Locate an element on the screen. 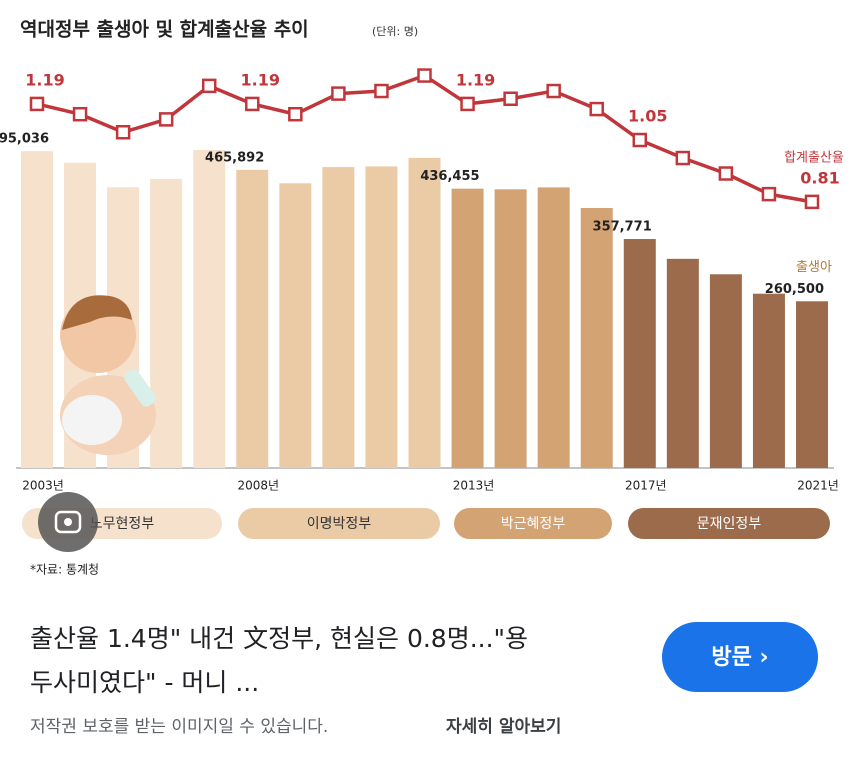 The height and width of the screenshot is (762, 850). source-note: *자료: 통계청 is located at coordinates (64, 570).